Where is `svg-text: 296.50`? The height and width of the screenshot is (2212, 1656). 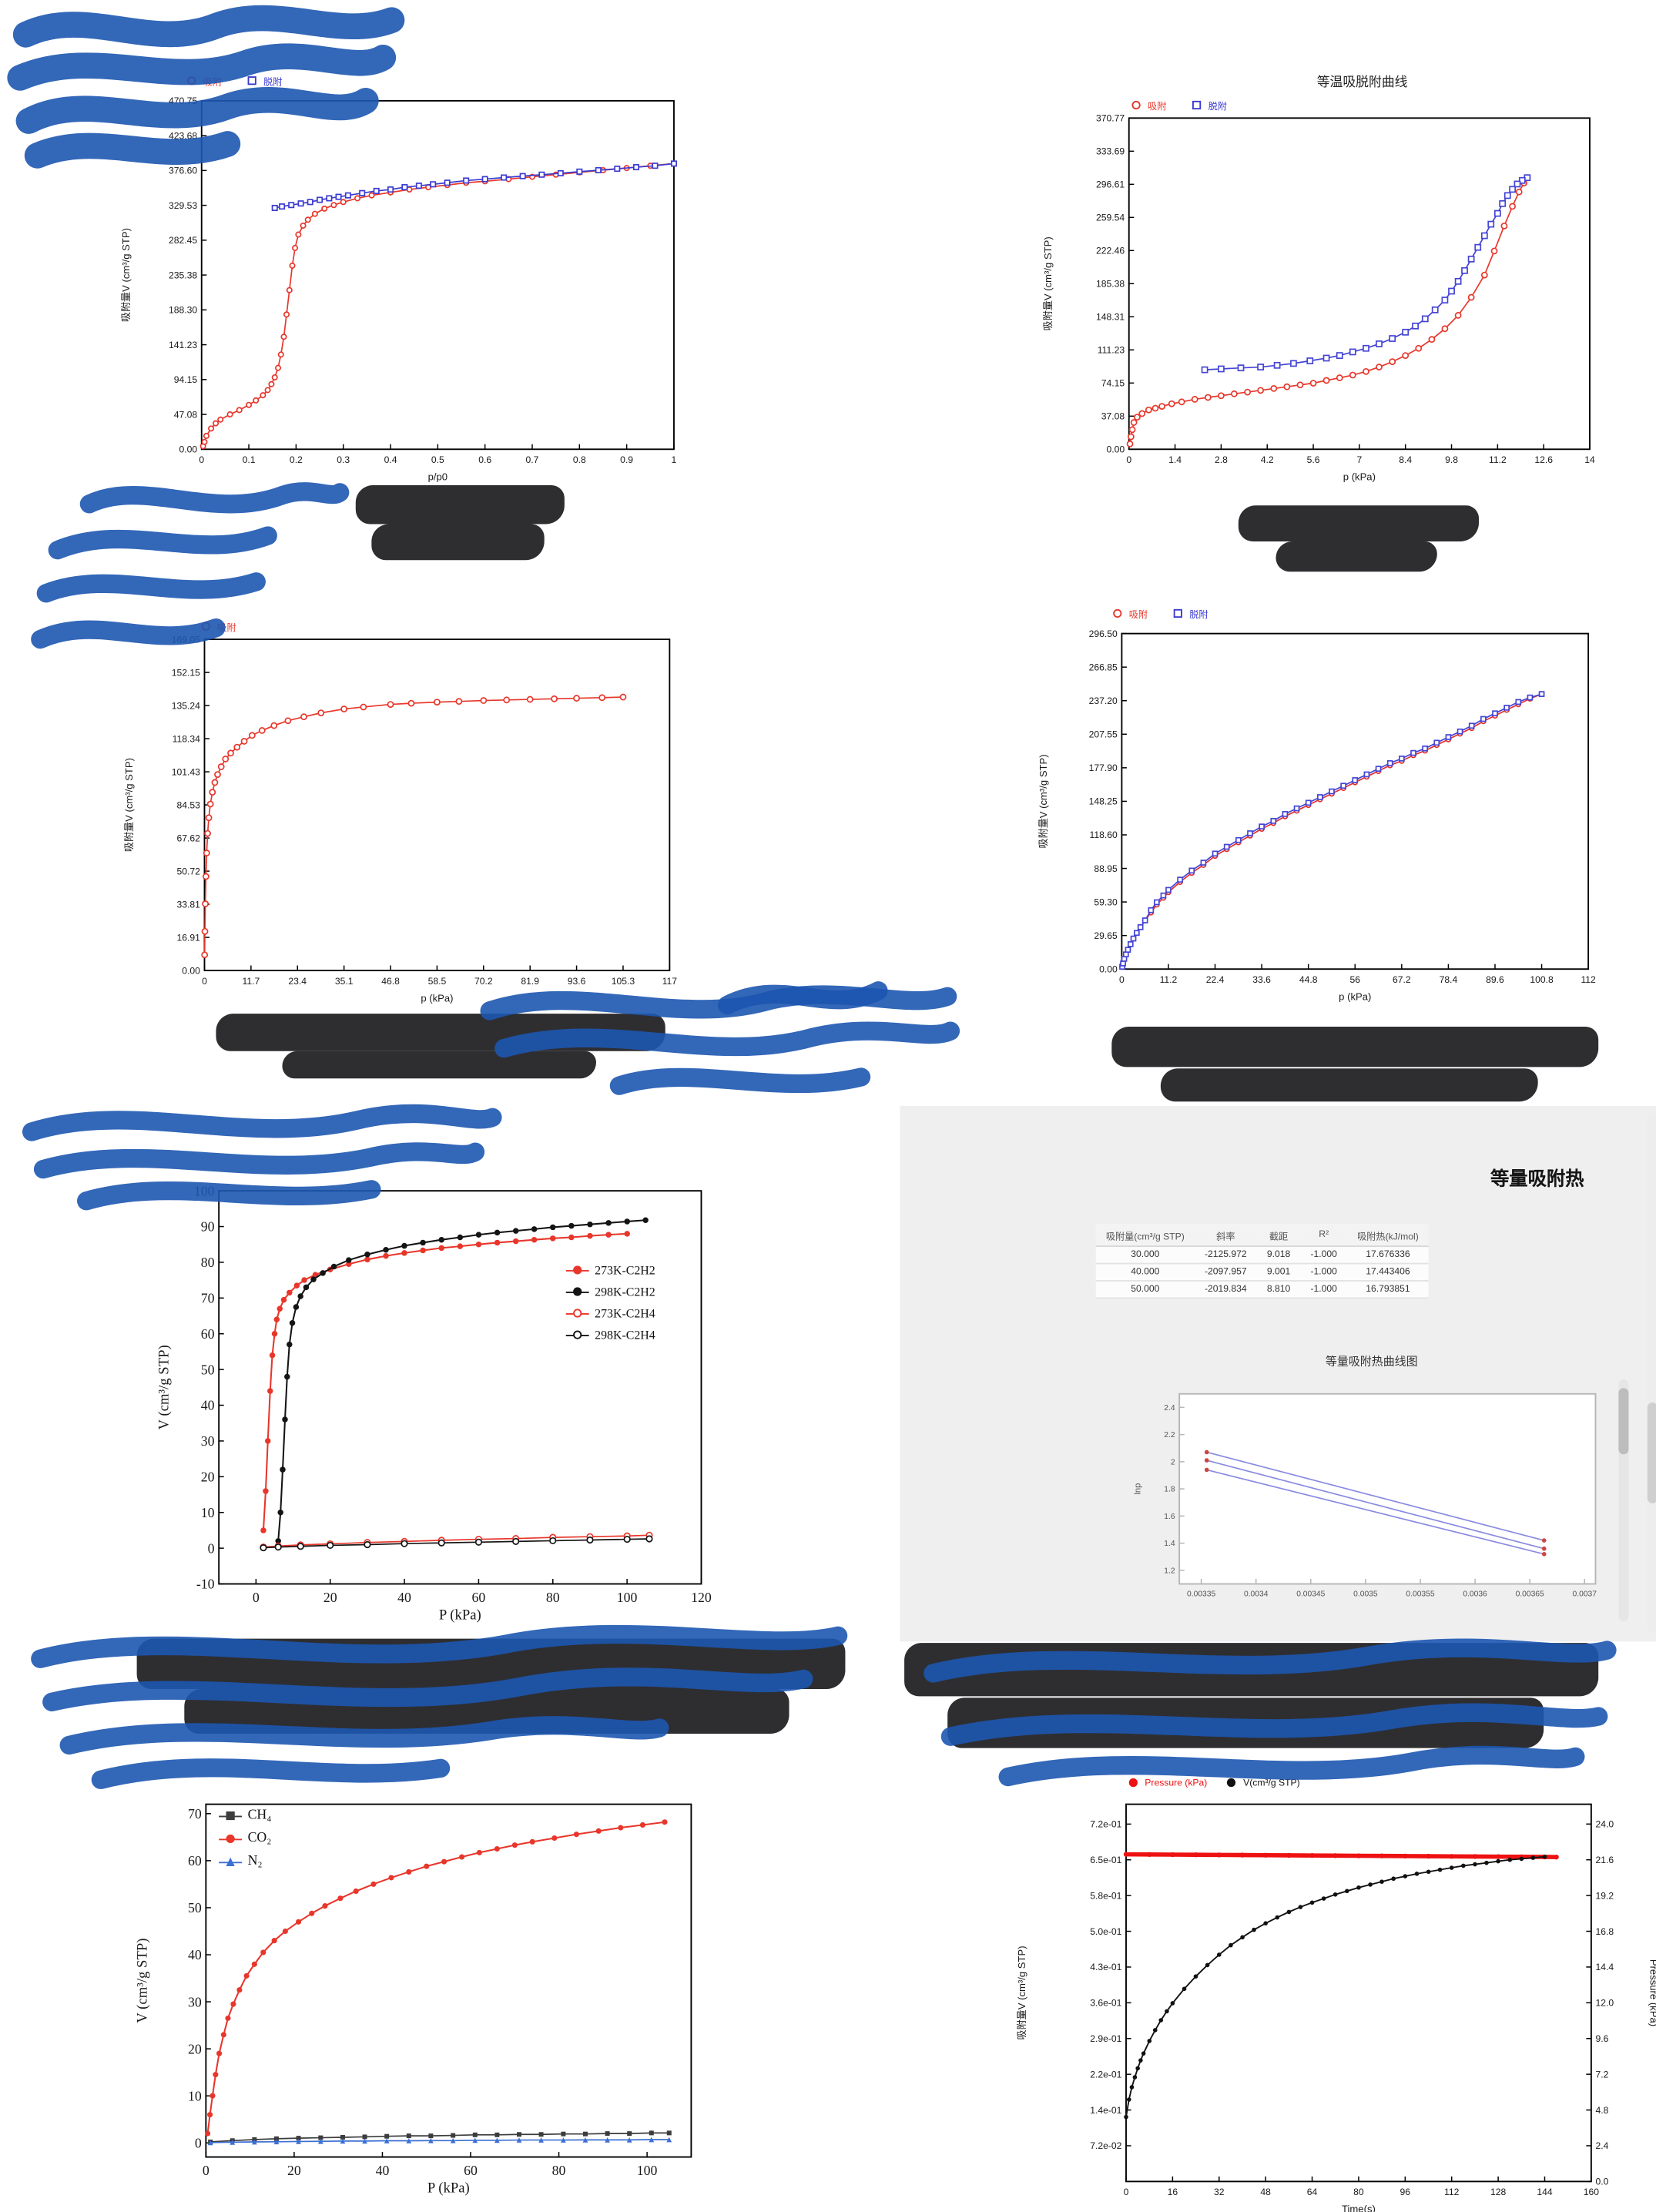
svg-text: 296.50 is located at coordinates (1103, 633).